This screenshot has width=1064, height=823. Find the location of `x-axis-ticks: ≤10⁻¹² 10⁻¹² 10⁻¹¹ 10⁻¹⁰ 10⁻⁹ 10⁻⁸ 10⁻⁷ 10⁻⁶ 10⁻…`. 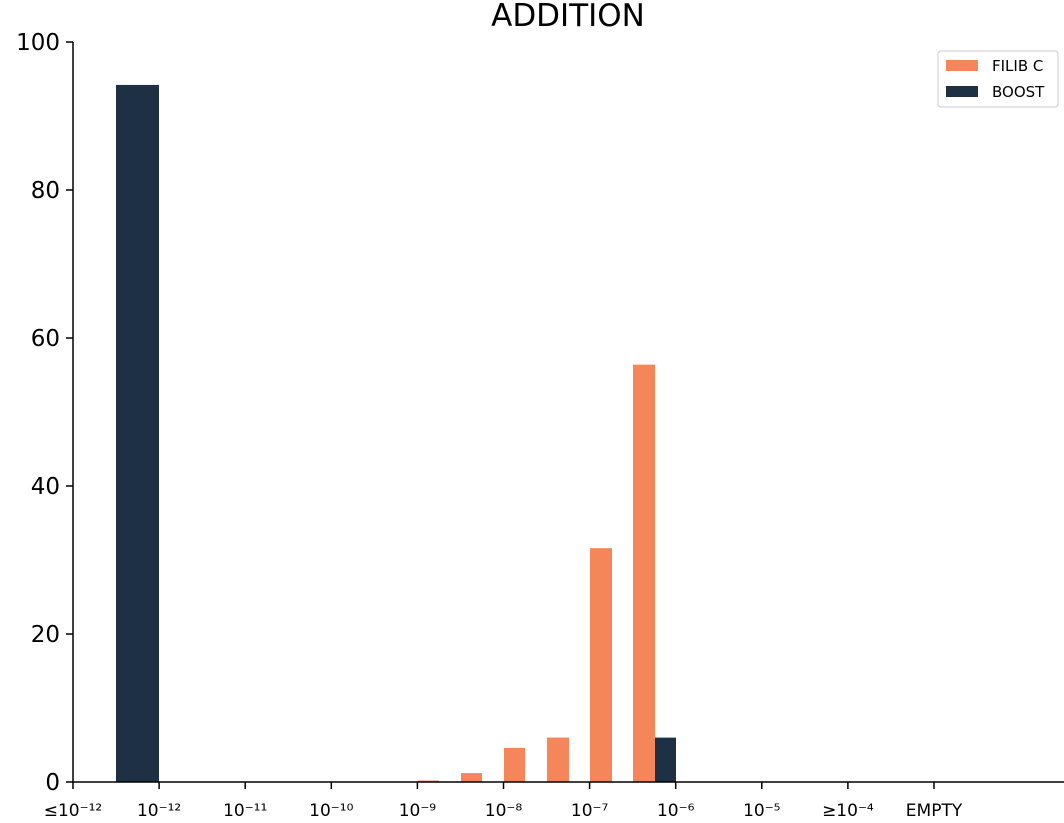

x-axis-ticks: ≤10⁻¹² 10⁻¹² 10⁻¹¹ 10⁻¹⁰ 10⁻⁹ 10⁻⁸ 10⁻⁷ 10⁻⁶ 10⁻… is located at coordinates (503, 801).